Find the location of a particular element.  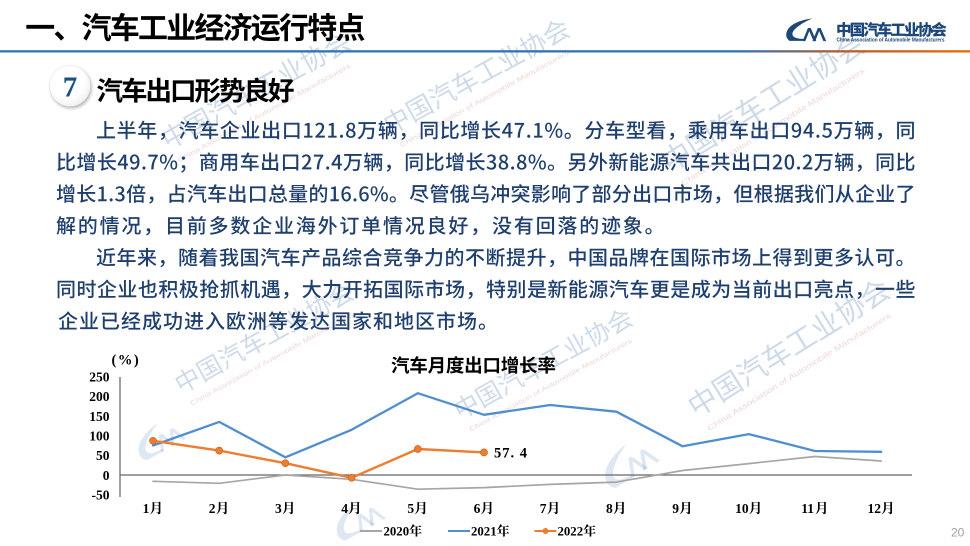

svg-text: 3 is located at coordinates (278, 508).